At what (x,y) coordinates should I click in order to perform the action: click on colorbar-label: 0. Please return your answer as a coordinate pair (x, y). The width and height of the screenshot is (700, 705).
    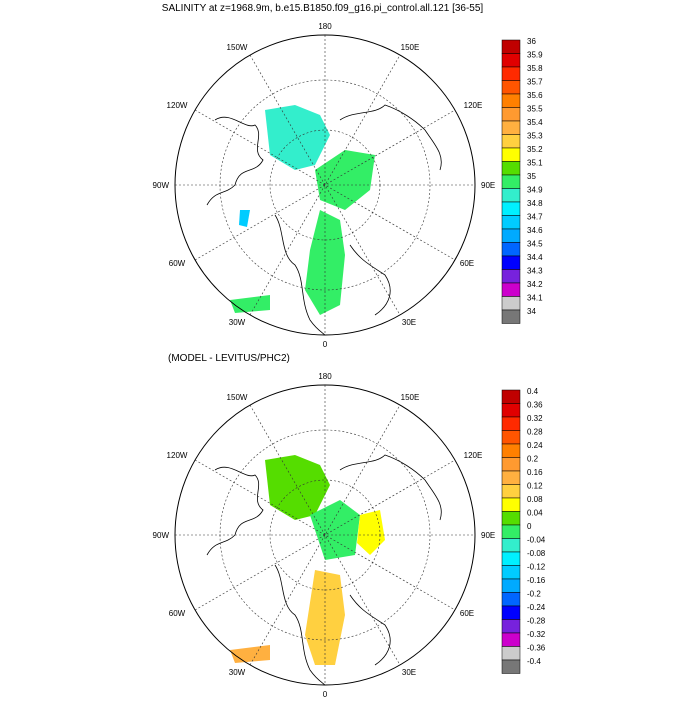
    Looking at the image, I should click on (529, 526).